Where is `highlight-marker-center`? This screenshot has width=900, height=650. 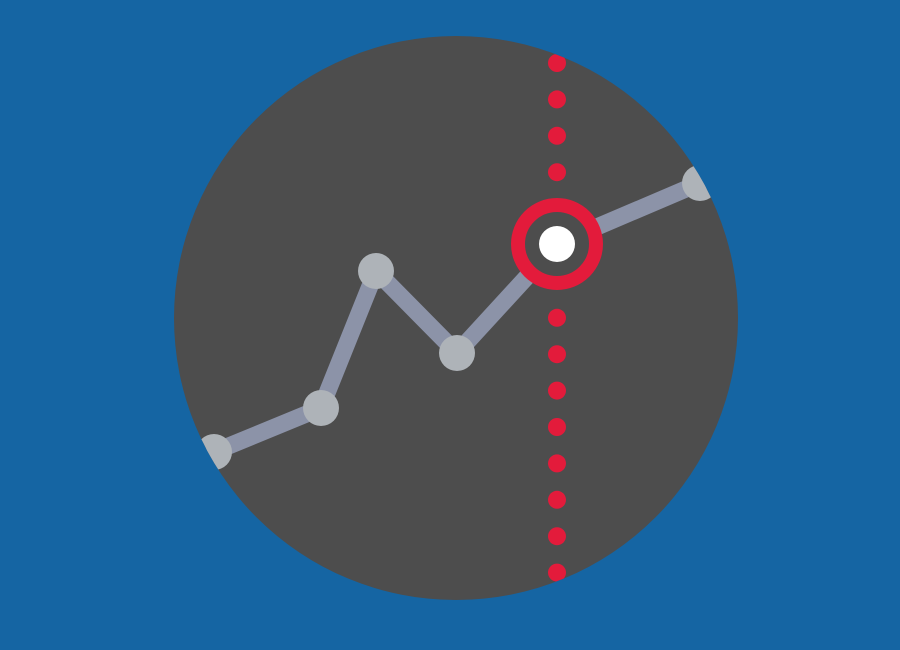 highlight-marker-center is located at coordinates (557, 244).